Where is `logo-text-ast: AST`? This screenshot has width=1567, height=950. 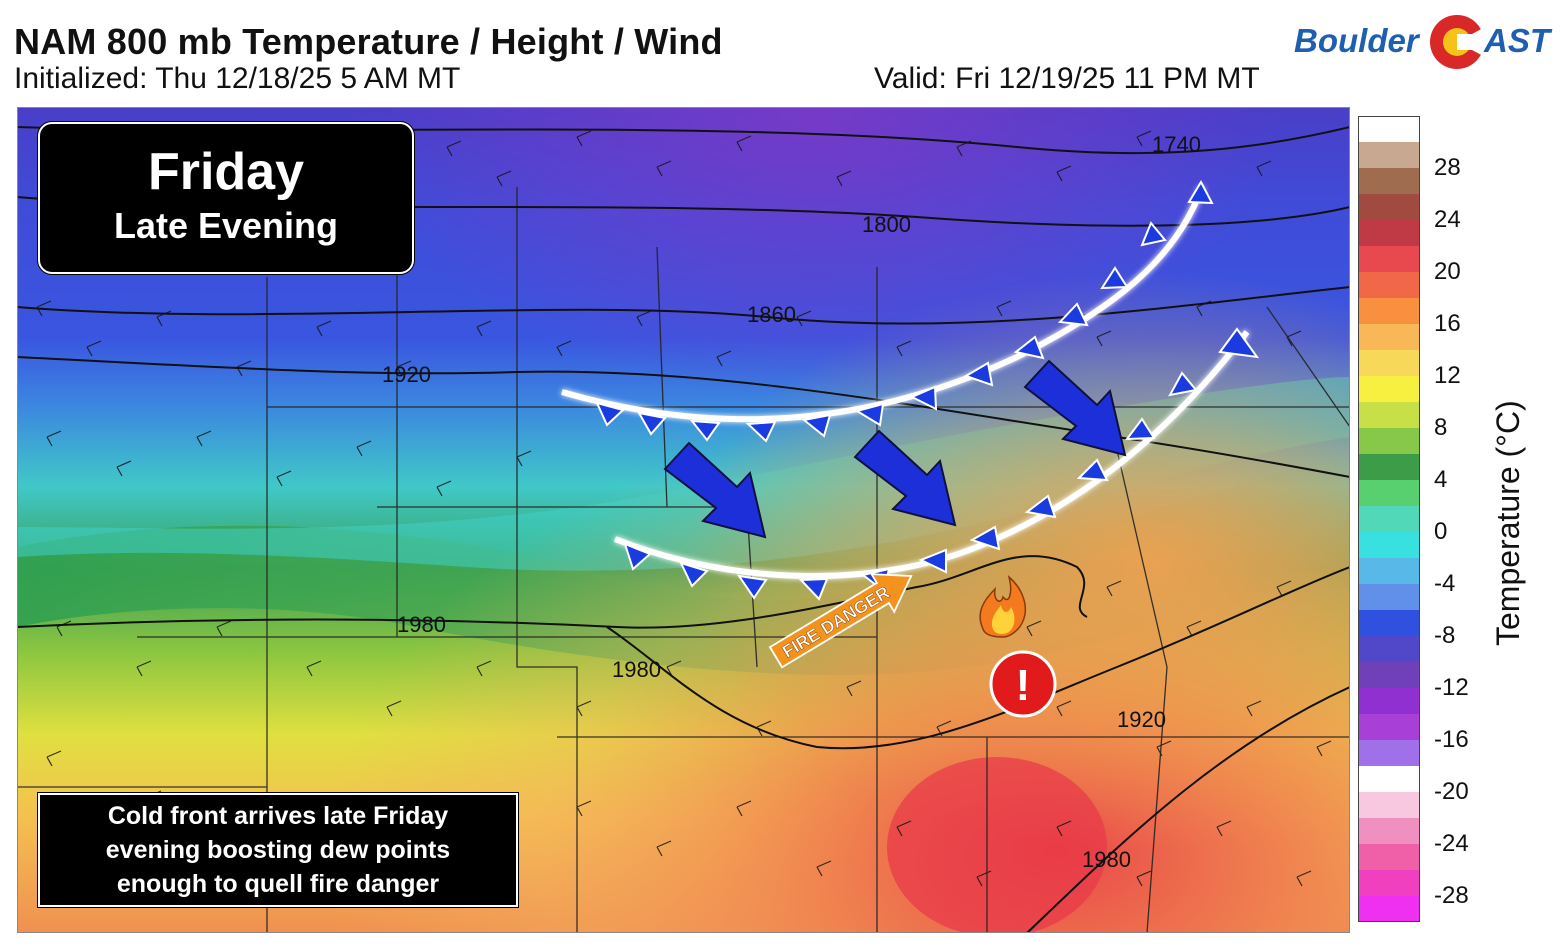
logo-text-ast: AST is located at coordinates (1517, 40).